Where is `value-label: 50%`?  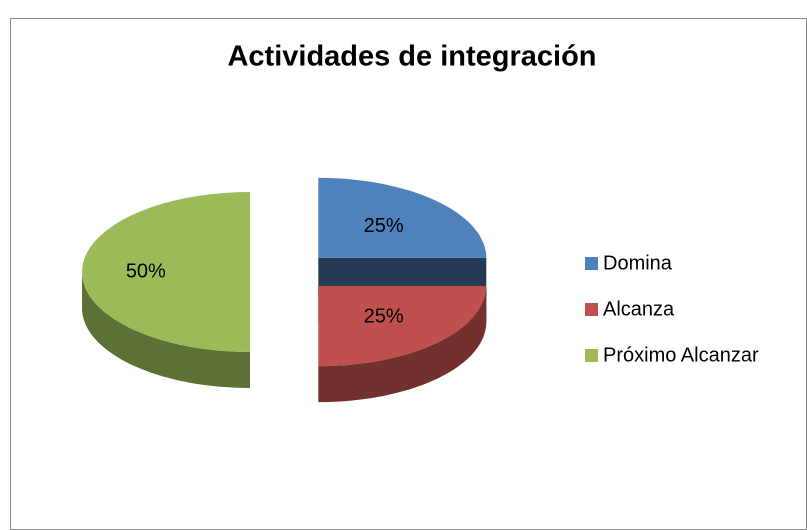 value-label: 50% is located at coordinates (146, 271).